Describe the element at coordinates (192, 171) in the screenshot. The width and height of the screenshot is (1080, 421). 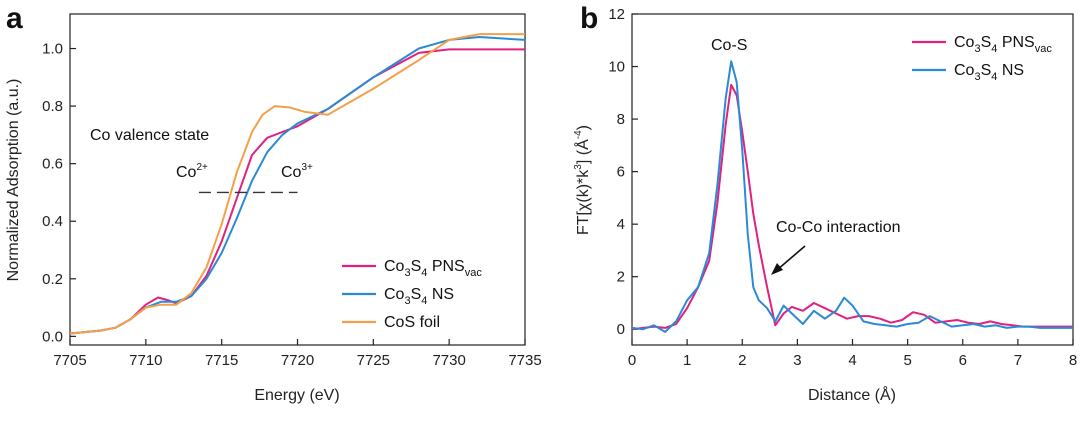
I see `panel-a-annotation-co2: Co2+` at that location.